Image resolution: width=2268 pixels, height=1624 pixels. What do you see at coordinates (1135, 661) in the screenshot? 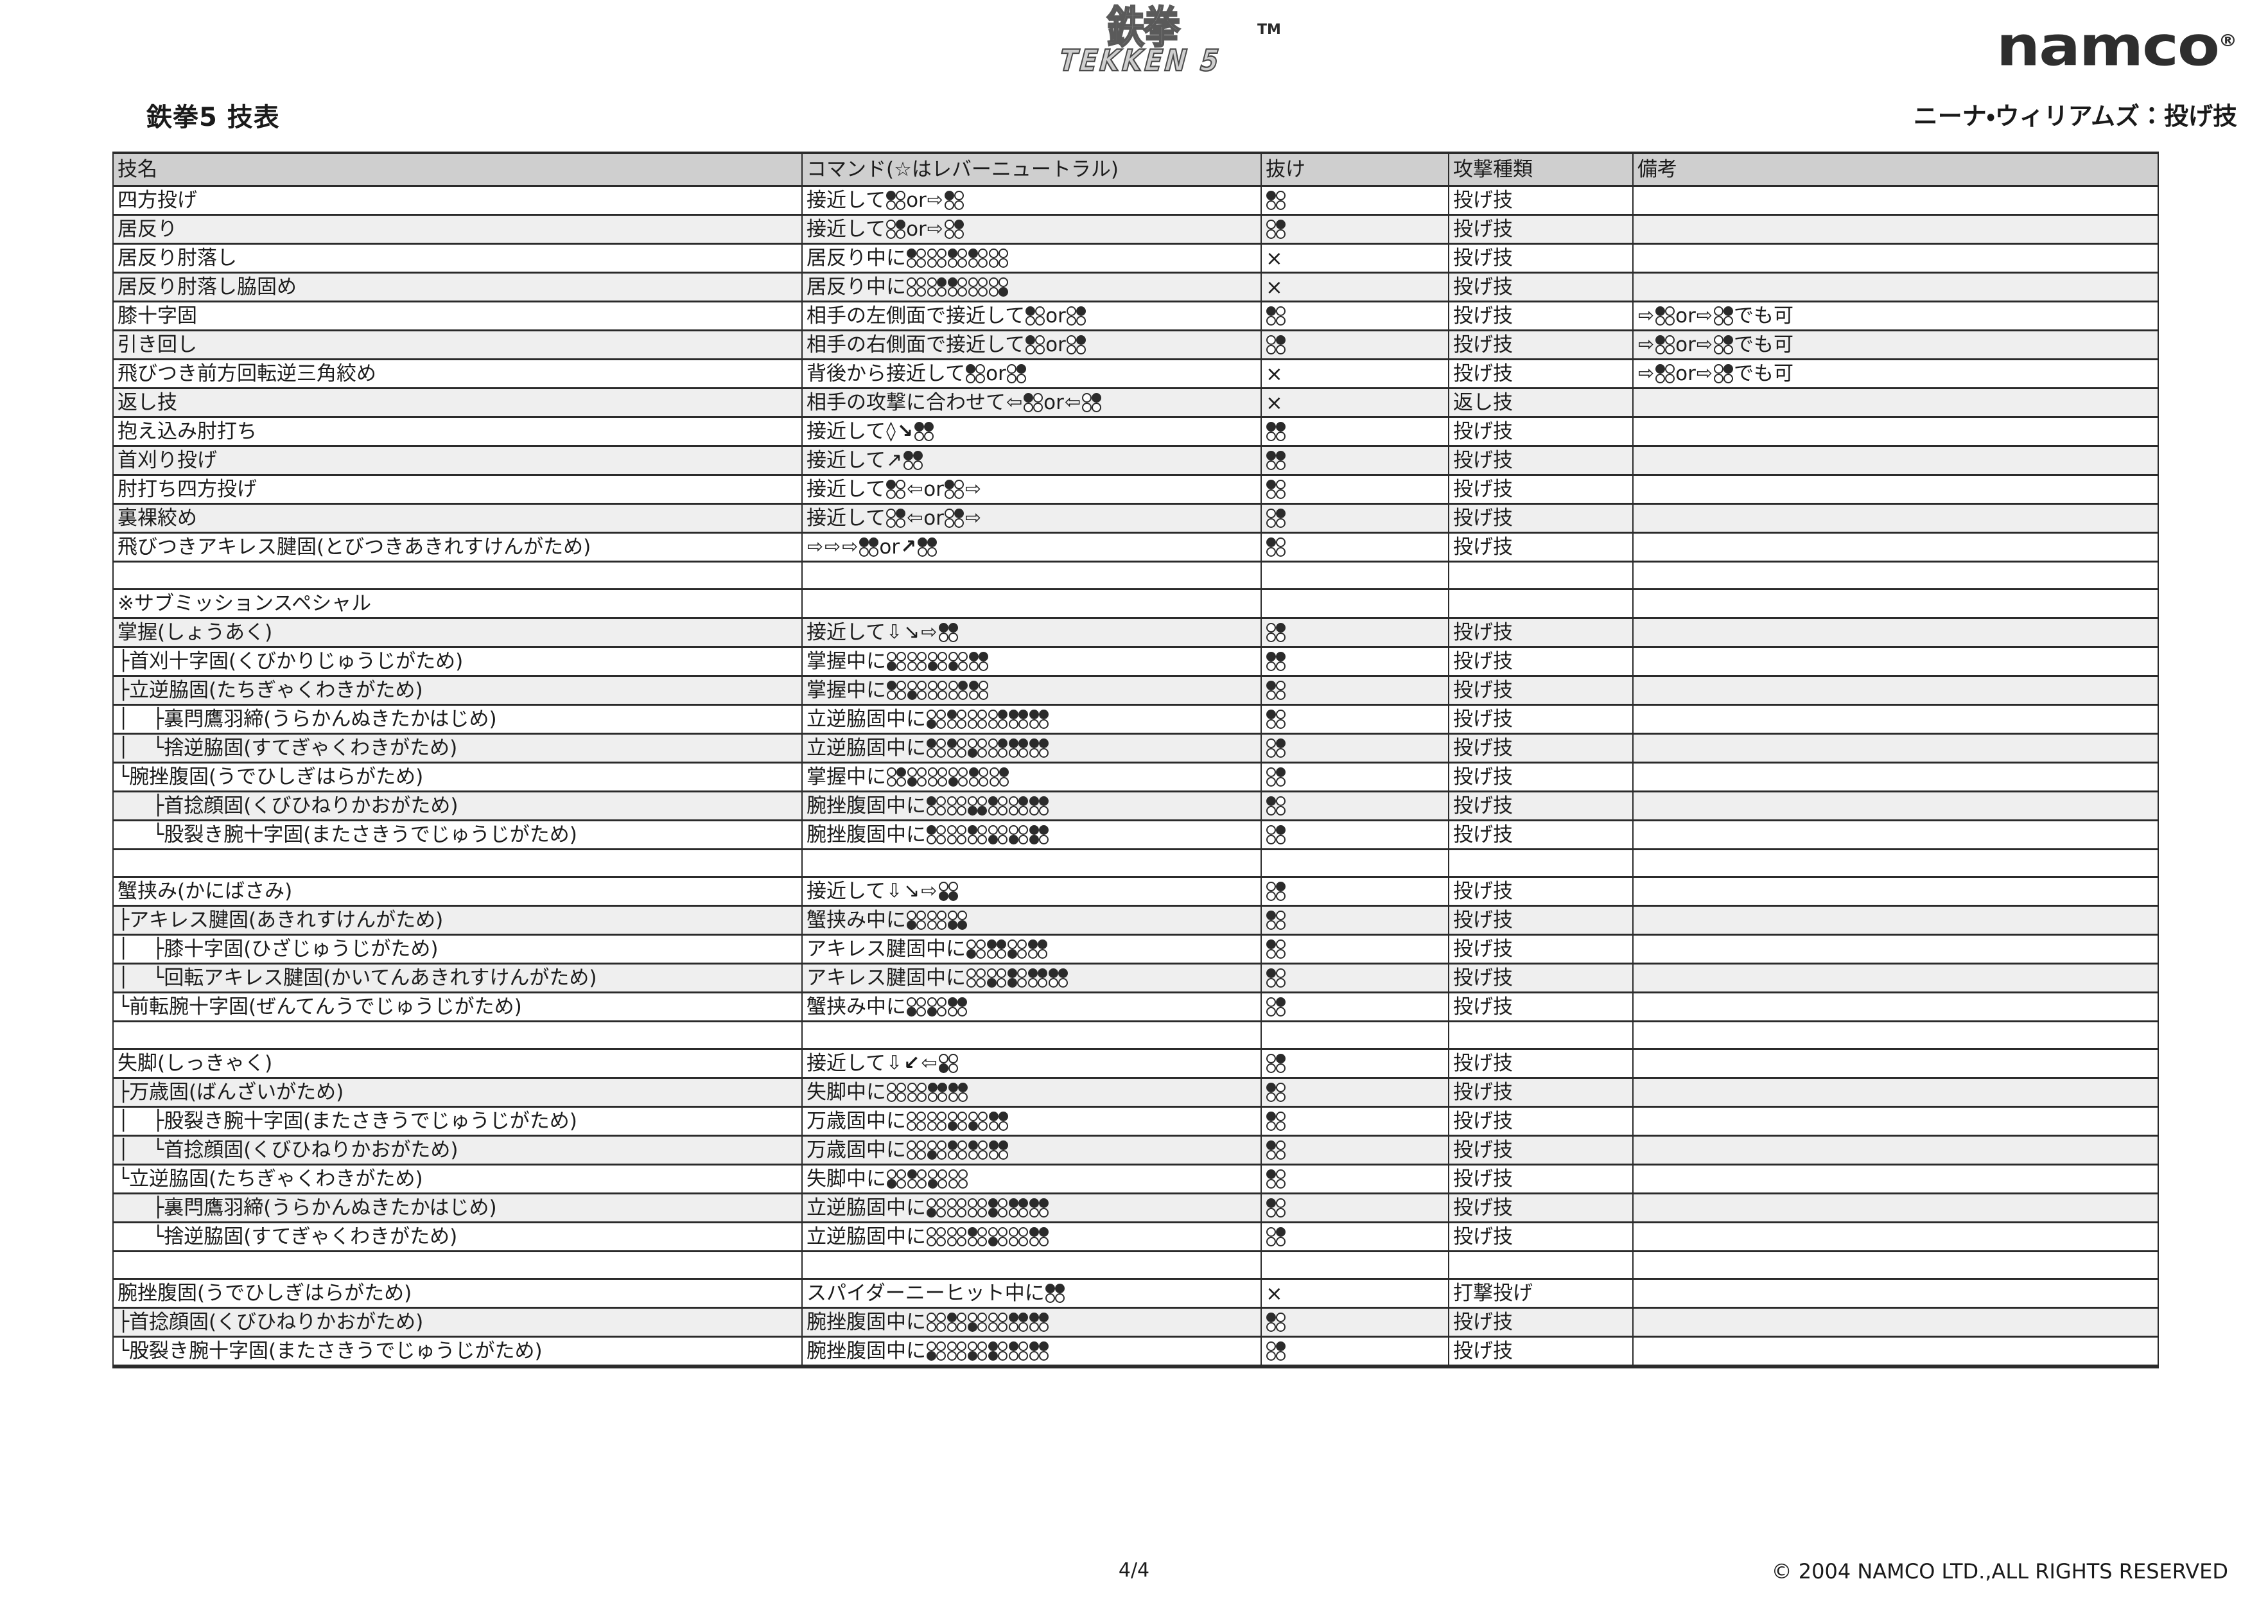
I see `table-row: ├ 首刈十字固(くびかりじゅうじがため) 掌握中に 投げ技` at bounding box center [1135, 661].